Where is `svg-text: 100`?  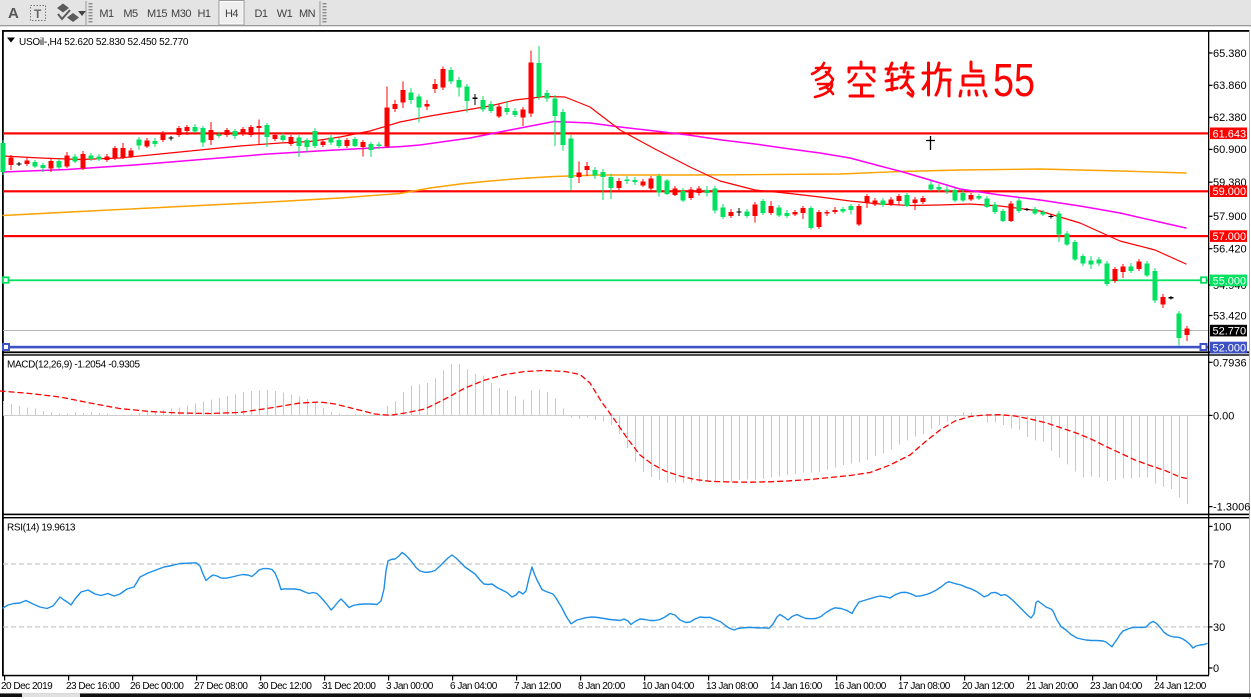 svg-text: 100 is located at coordinates (1222, 527).